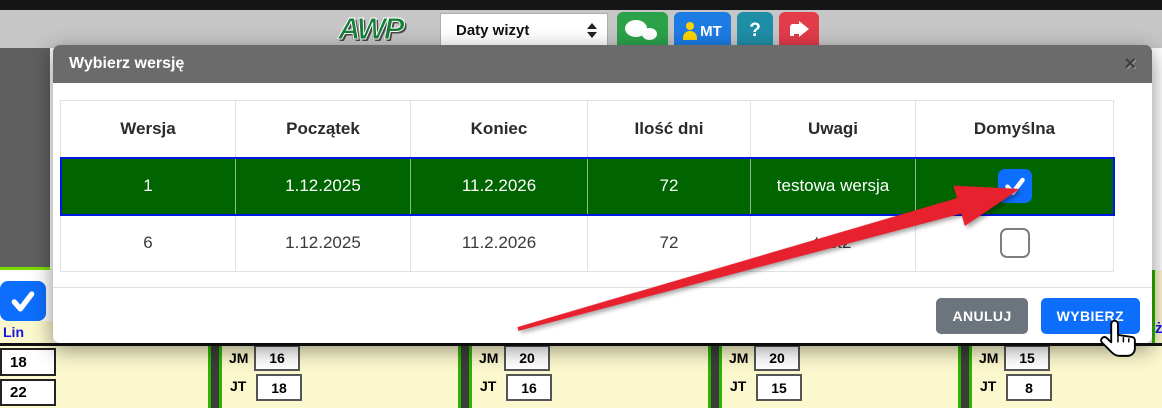 The image size is (1162, 408). Describe the element at coordinates (499, 129) in the screenshot. I see `col-header-koniec: Koniec` at that location.